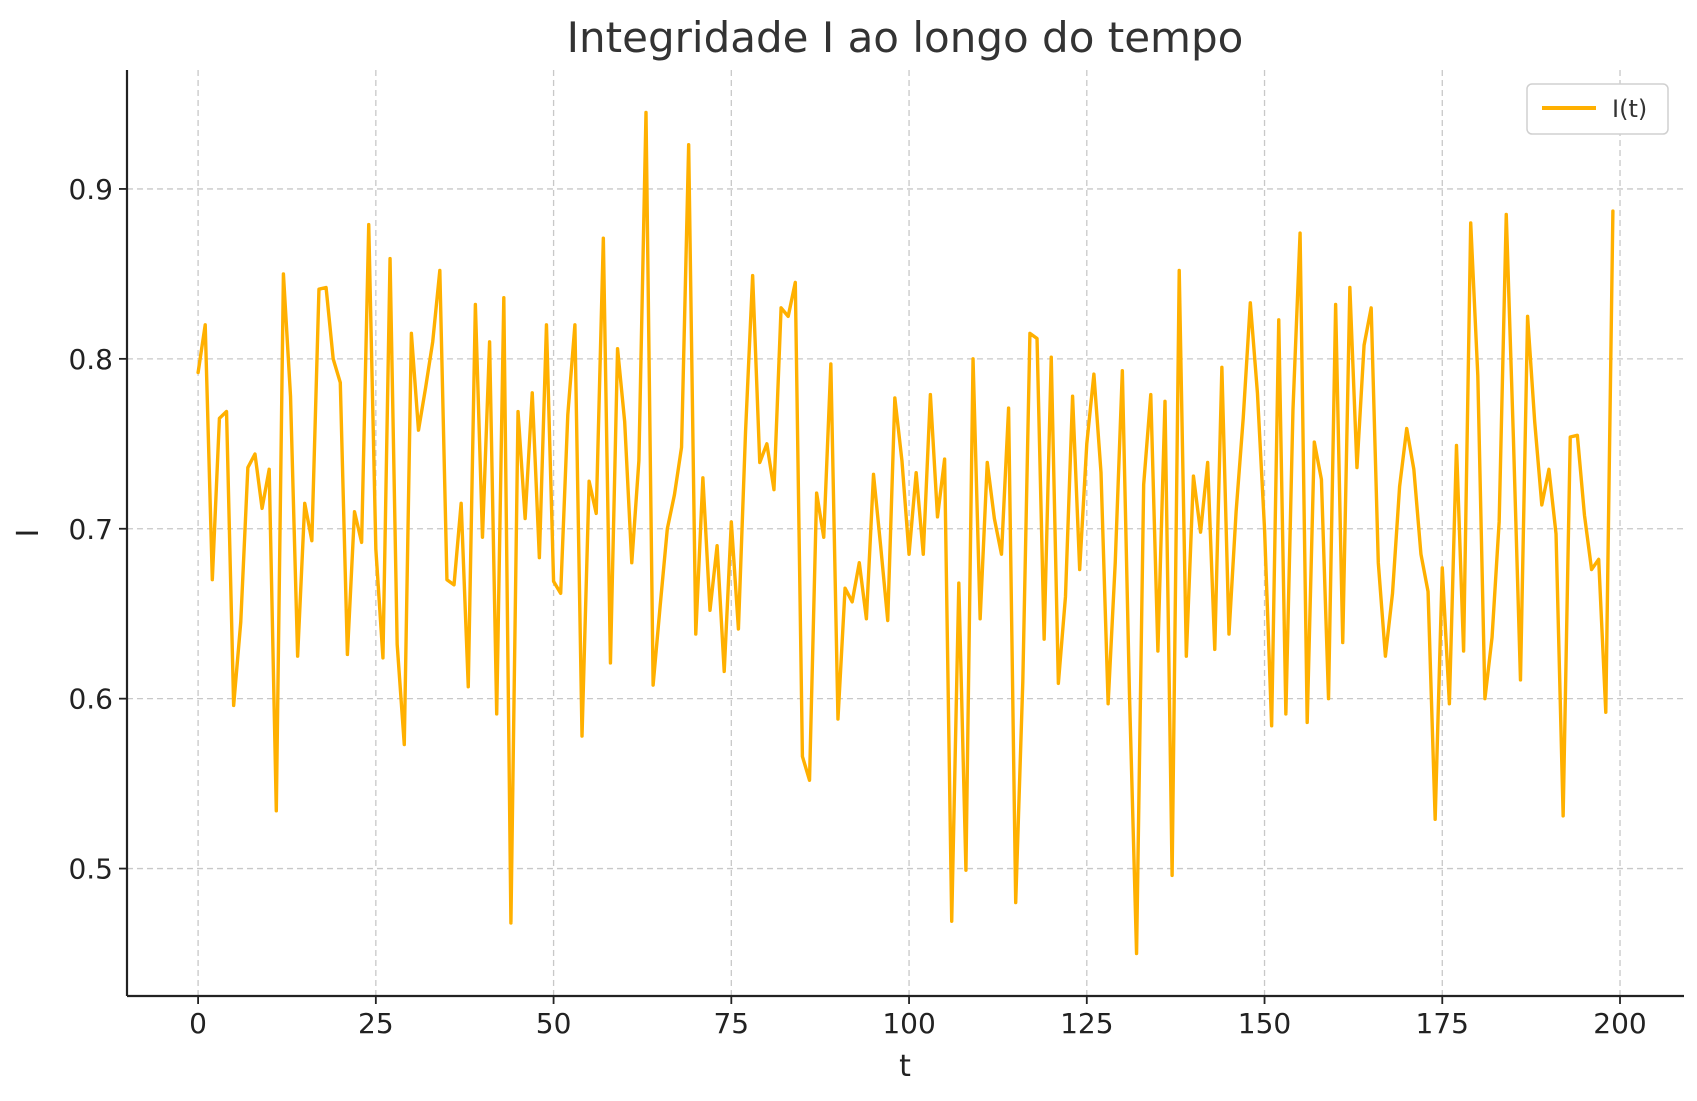 Image resolution: width=1697 pixels, height=1101 pixels. What do you see at coordinates (1264, 1023) in the screenshot?
I see `x-tick-label: 150` at bounding box center [1264, 1023].